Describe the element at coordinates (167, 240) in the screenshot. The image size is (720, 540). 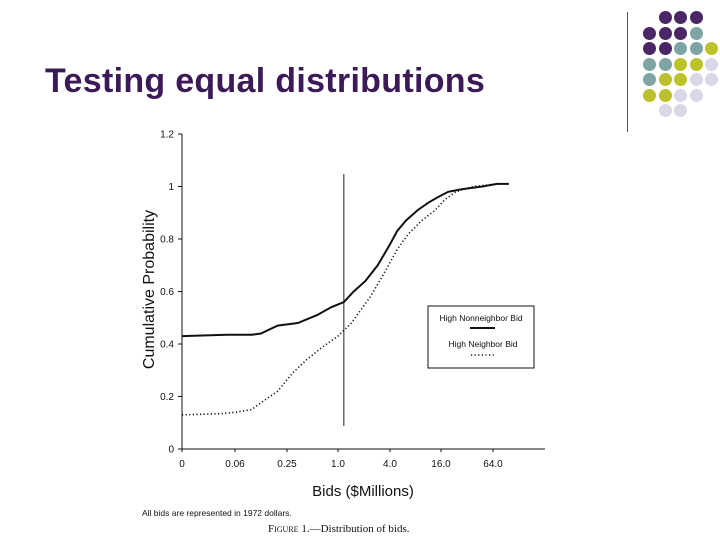
I see `y-tick-label: 0.8` at that location.